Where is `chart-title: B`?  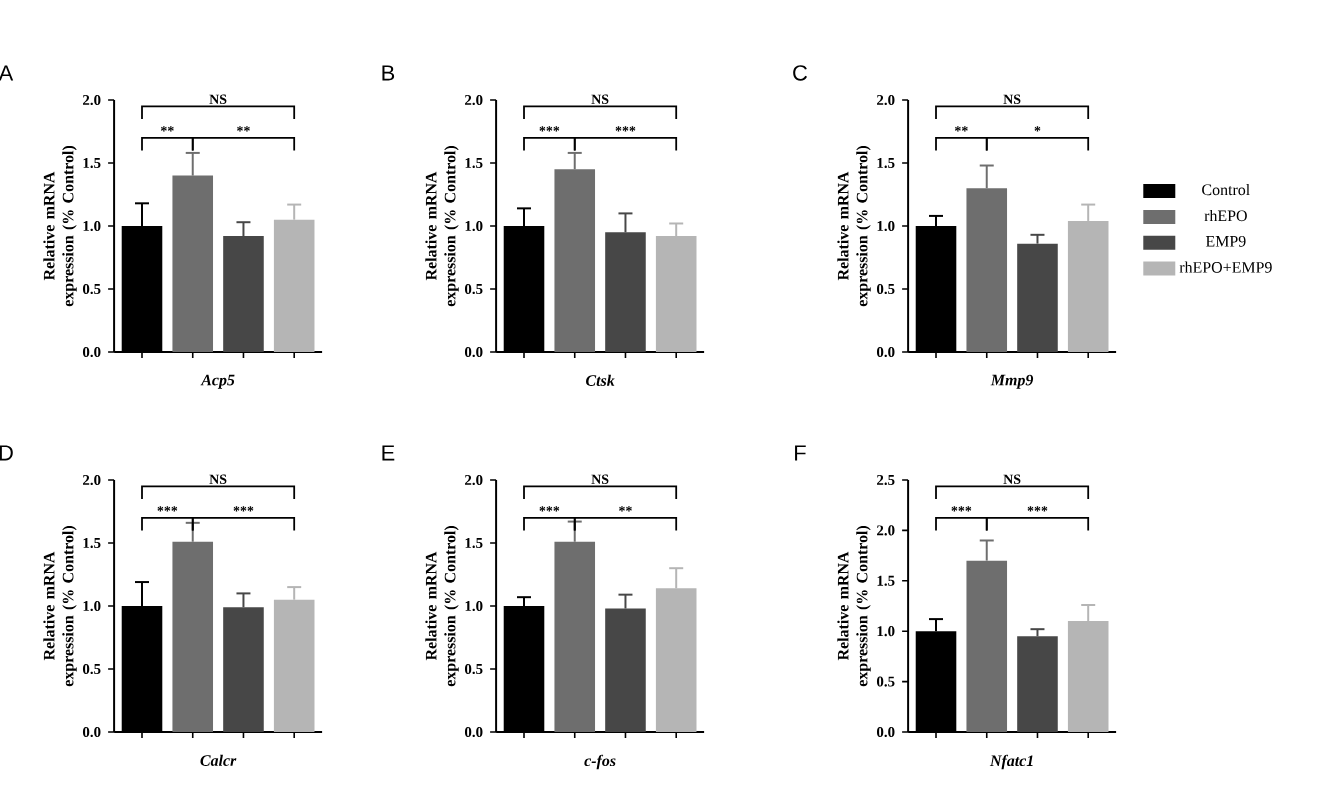 chart-title: B is located at coordinates (388, 73).